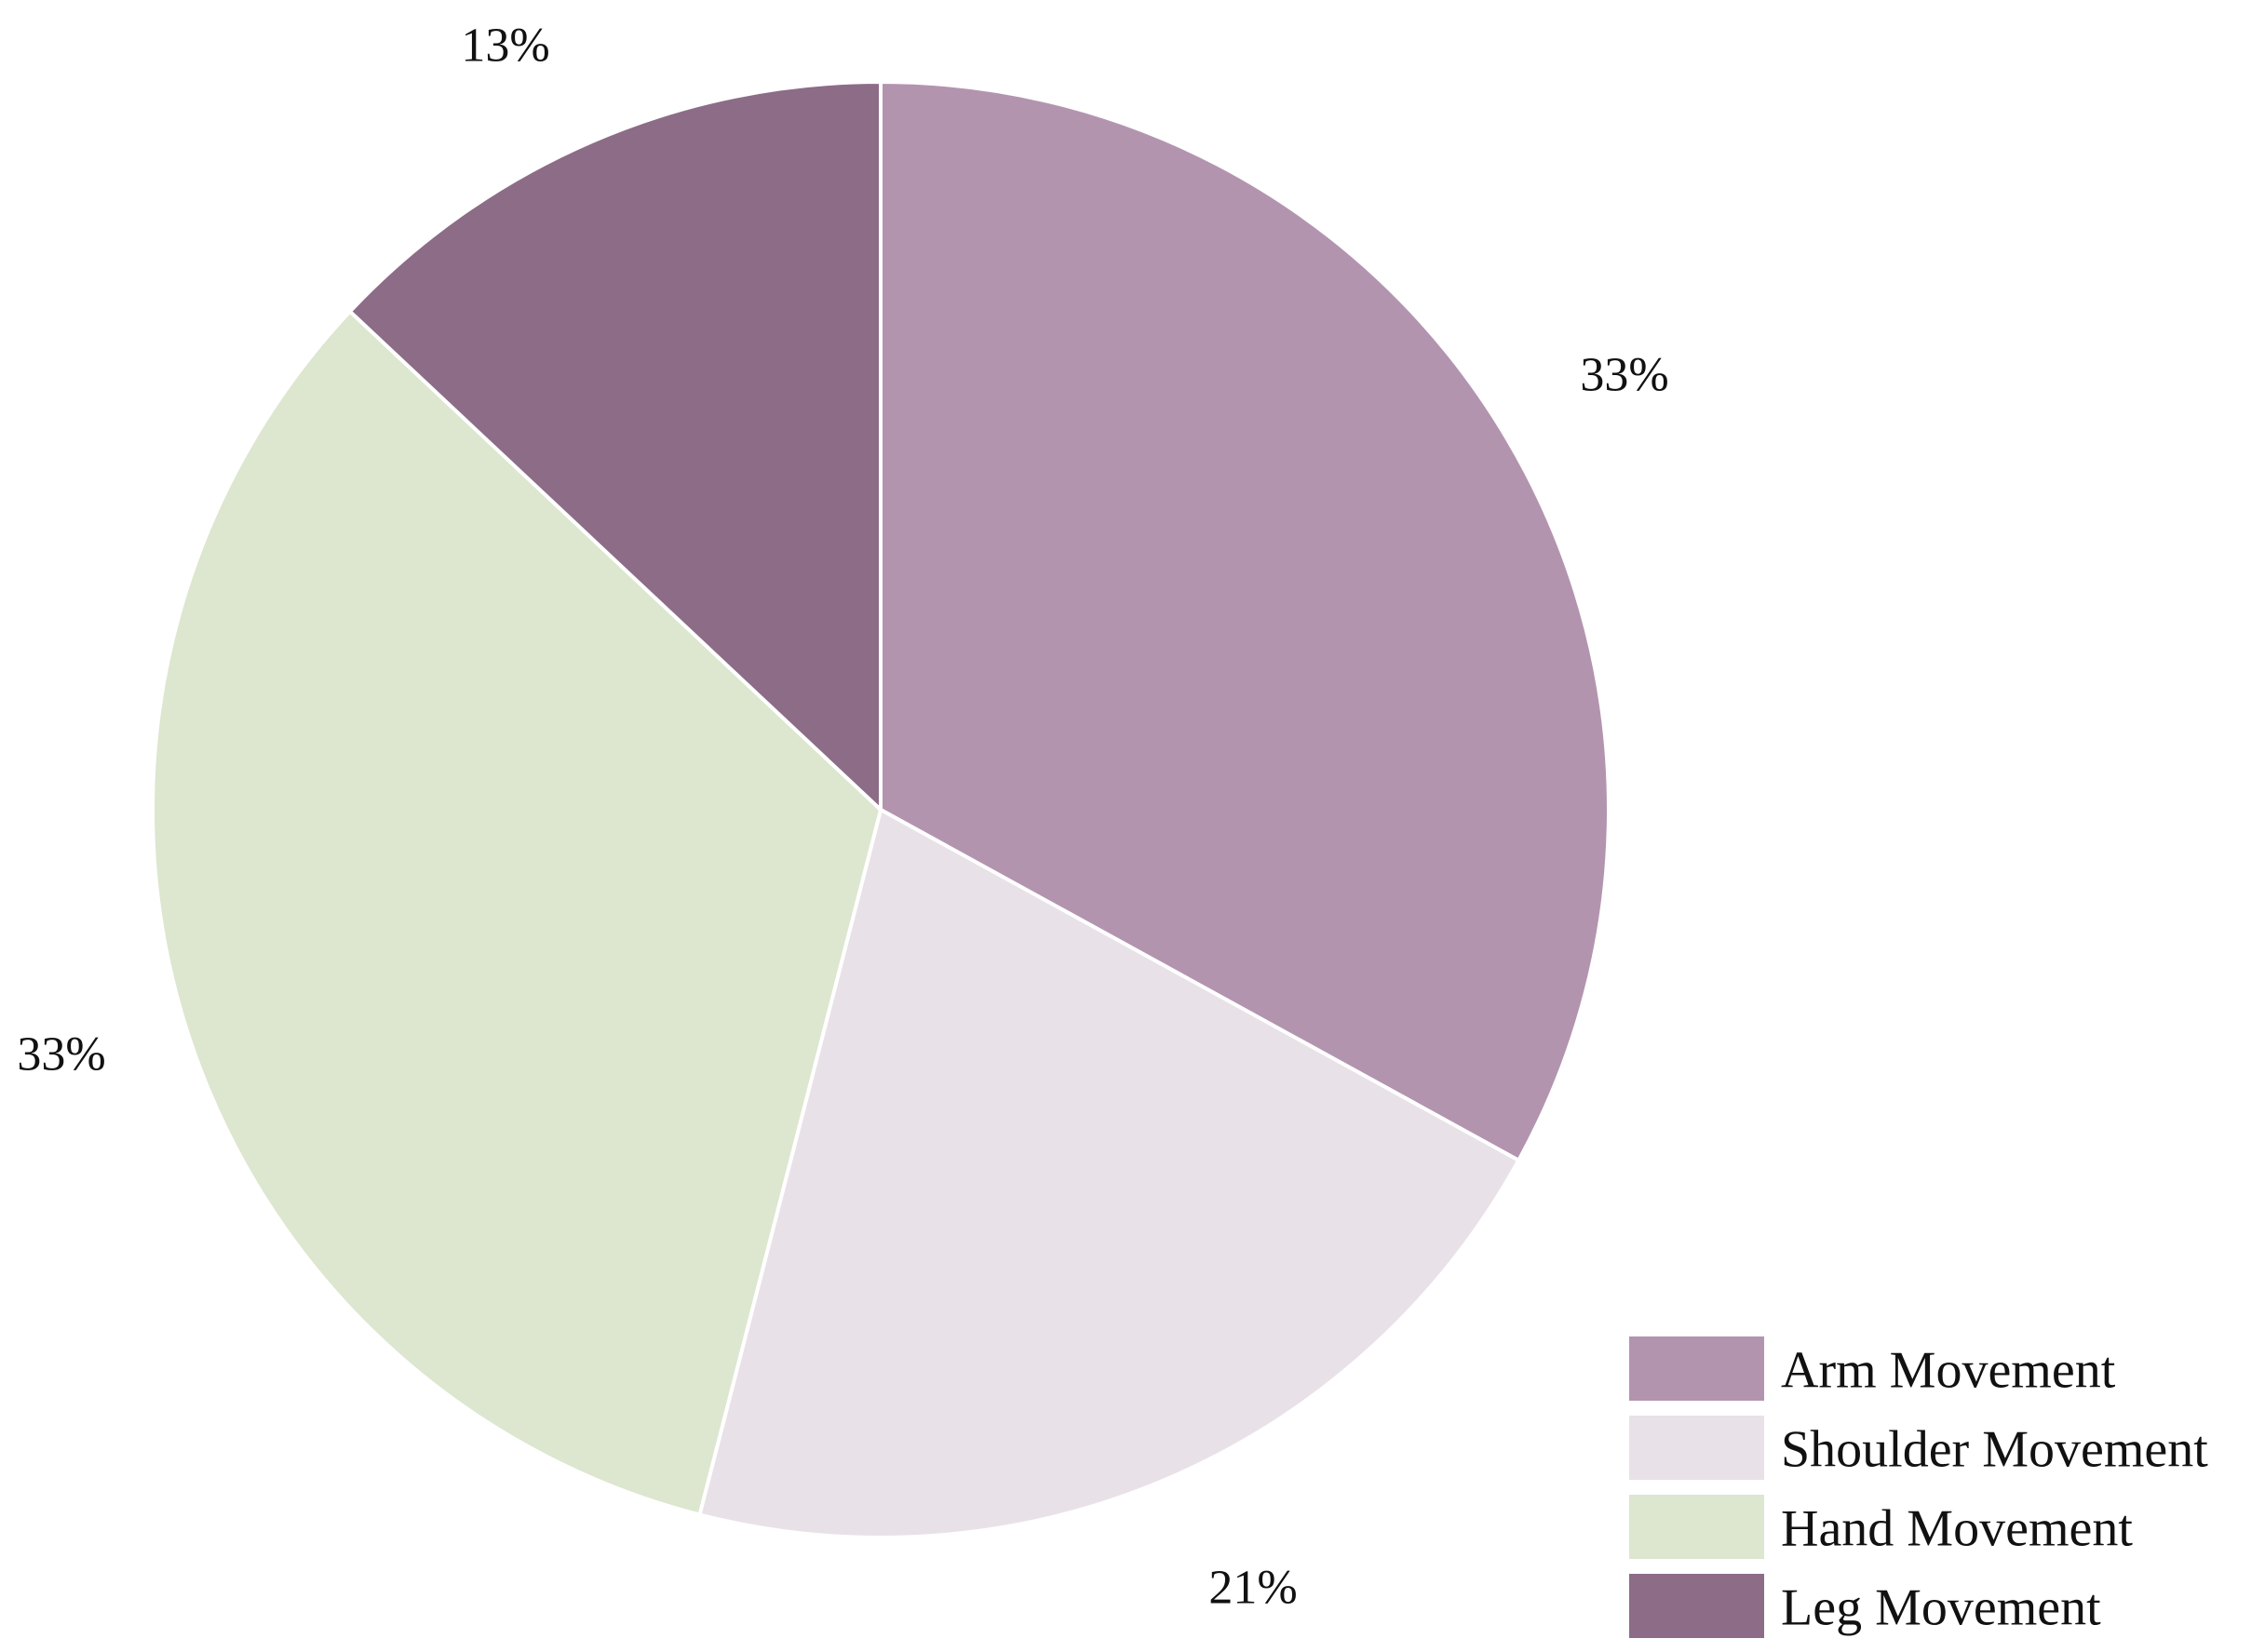  I want to click on pie-percent-label: 21%, so click(1252, 1589).